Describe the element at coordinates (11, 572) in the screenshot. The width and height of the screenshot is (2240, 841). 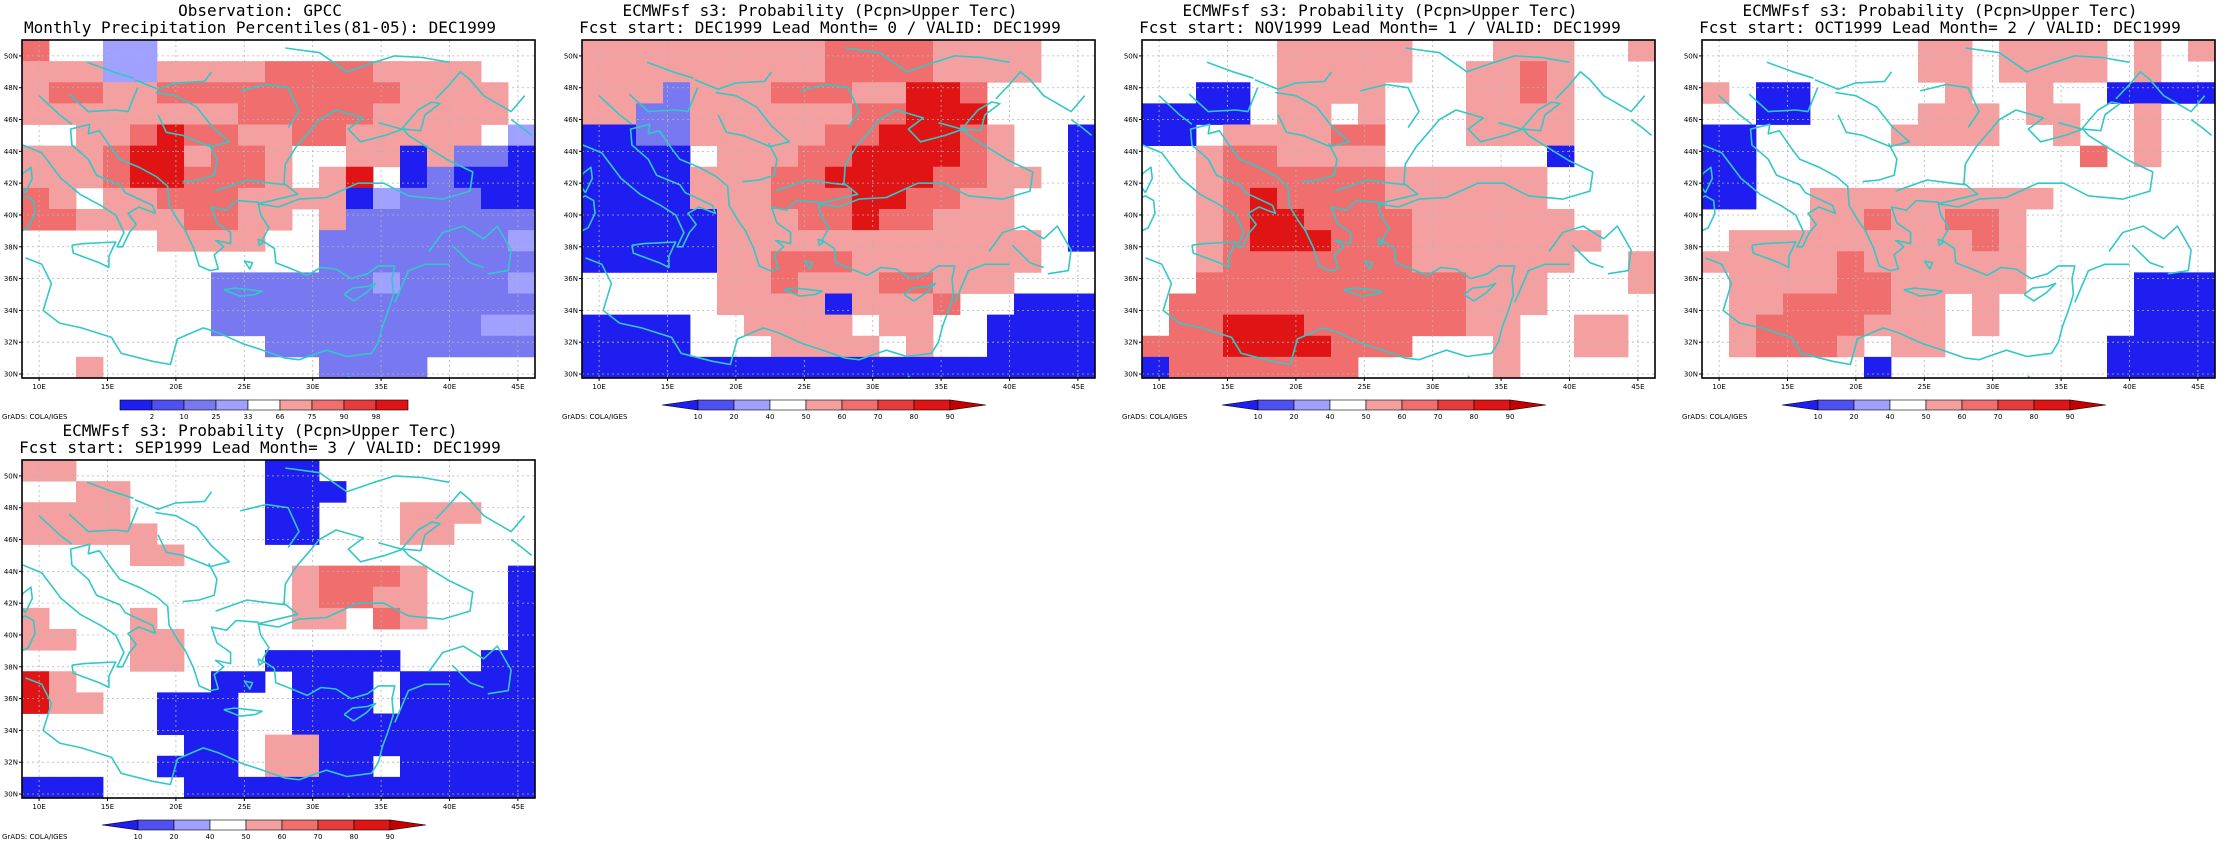
I see `y-tick-label: 44N` at that location.